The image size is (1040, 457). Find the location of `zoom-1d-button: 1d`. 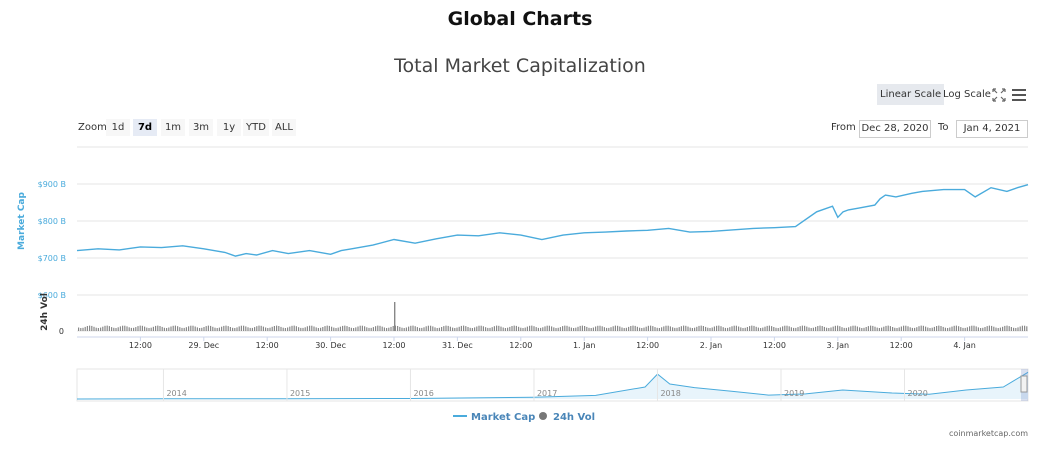

zoom-1d-button: 1d is located at coordinates (118, 127).